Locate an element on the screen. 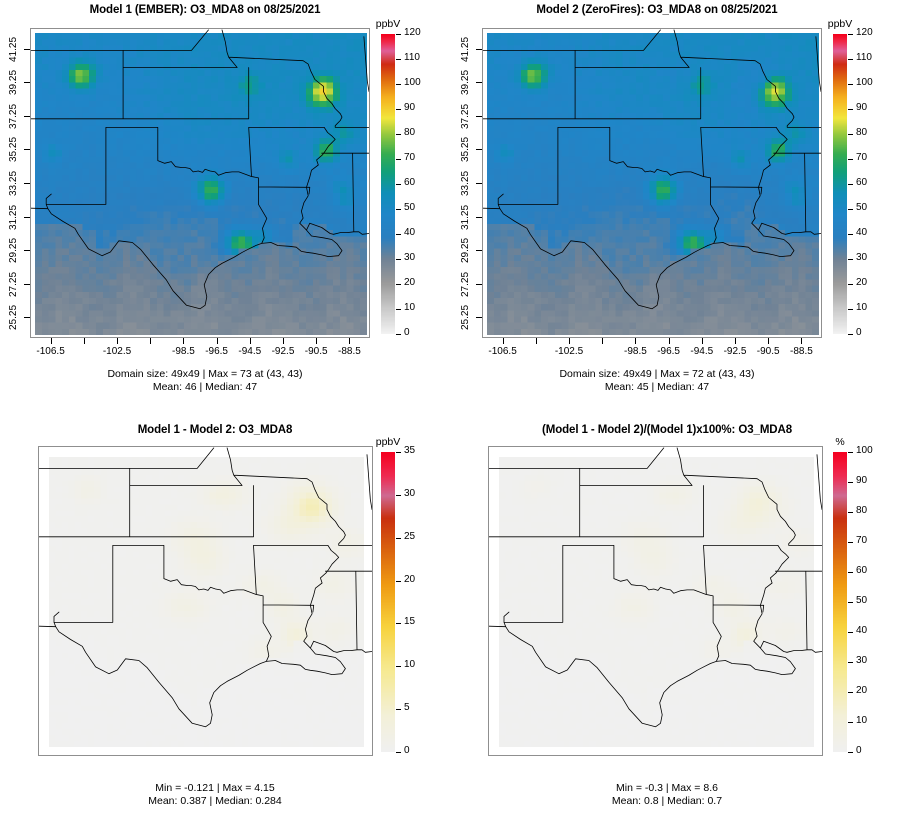 The height and width of the screenshot is (840, 900). y-axis-label: 33.25 is located at coordinates (13, 183).